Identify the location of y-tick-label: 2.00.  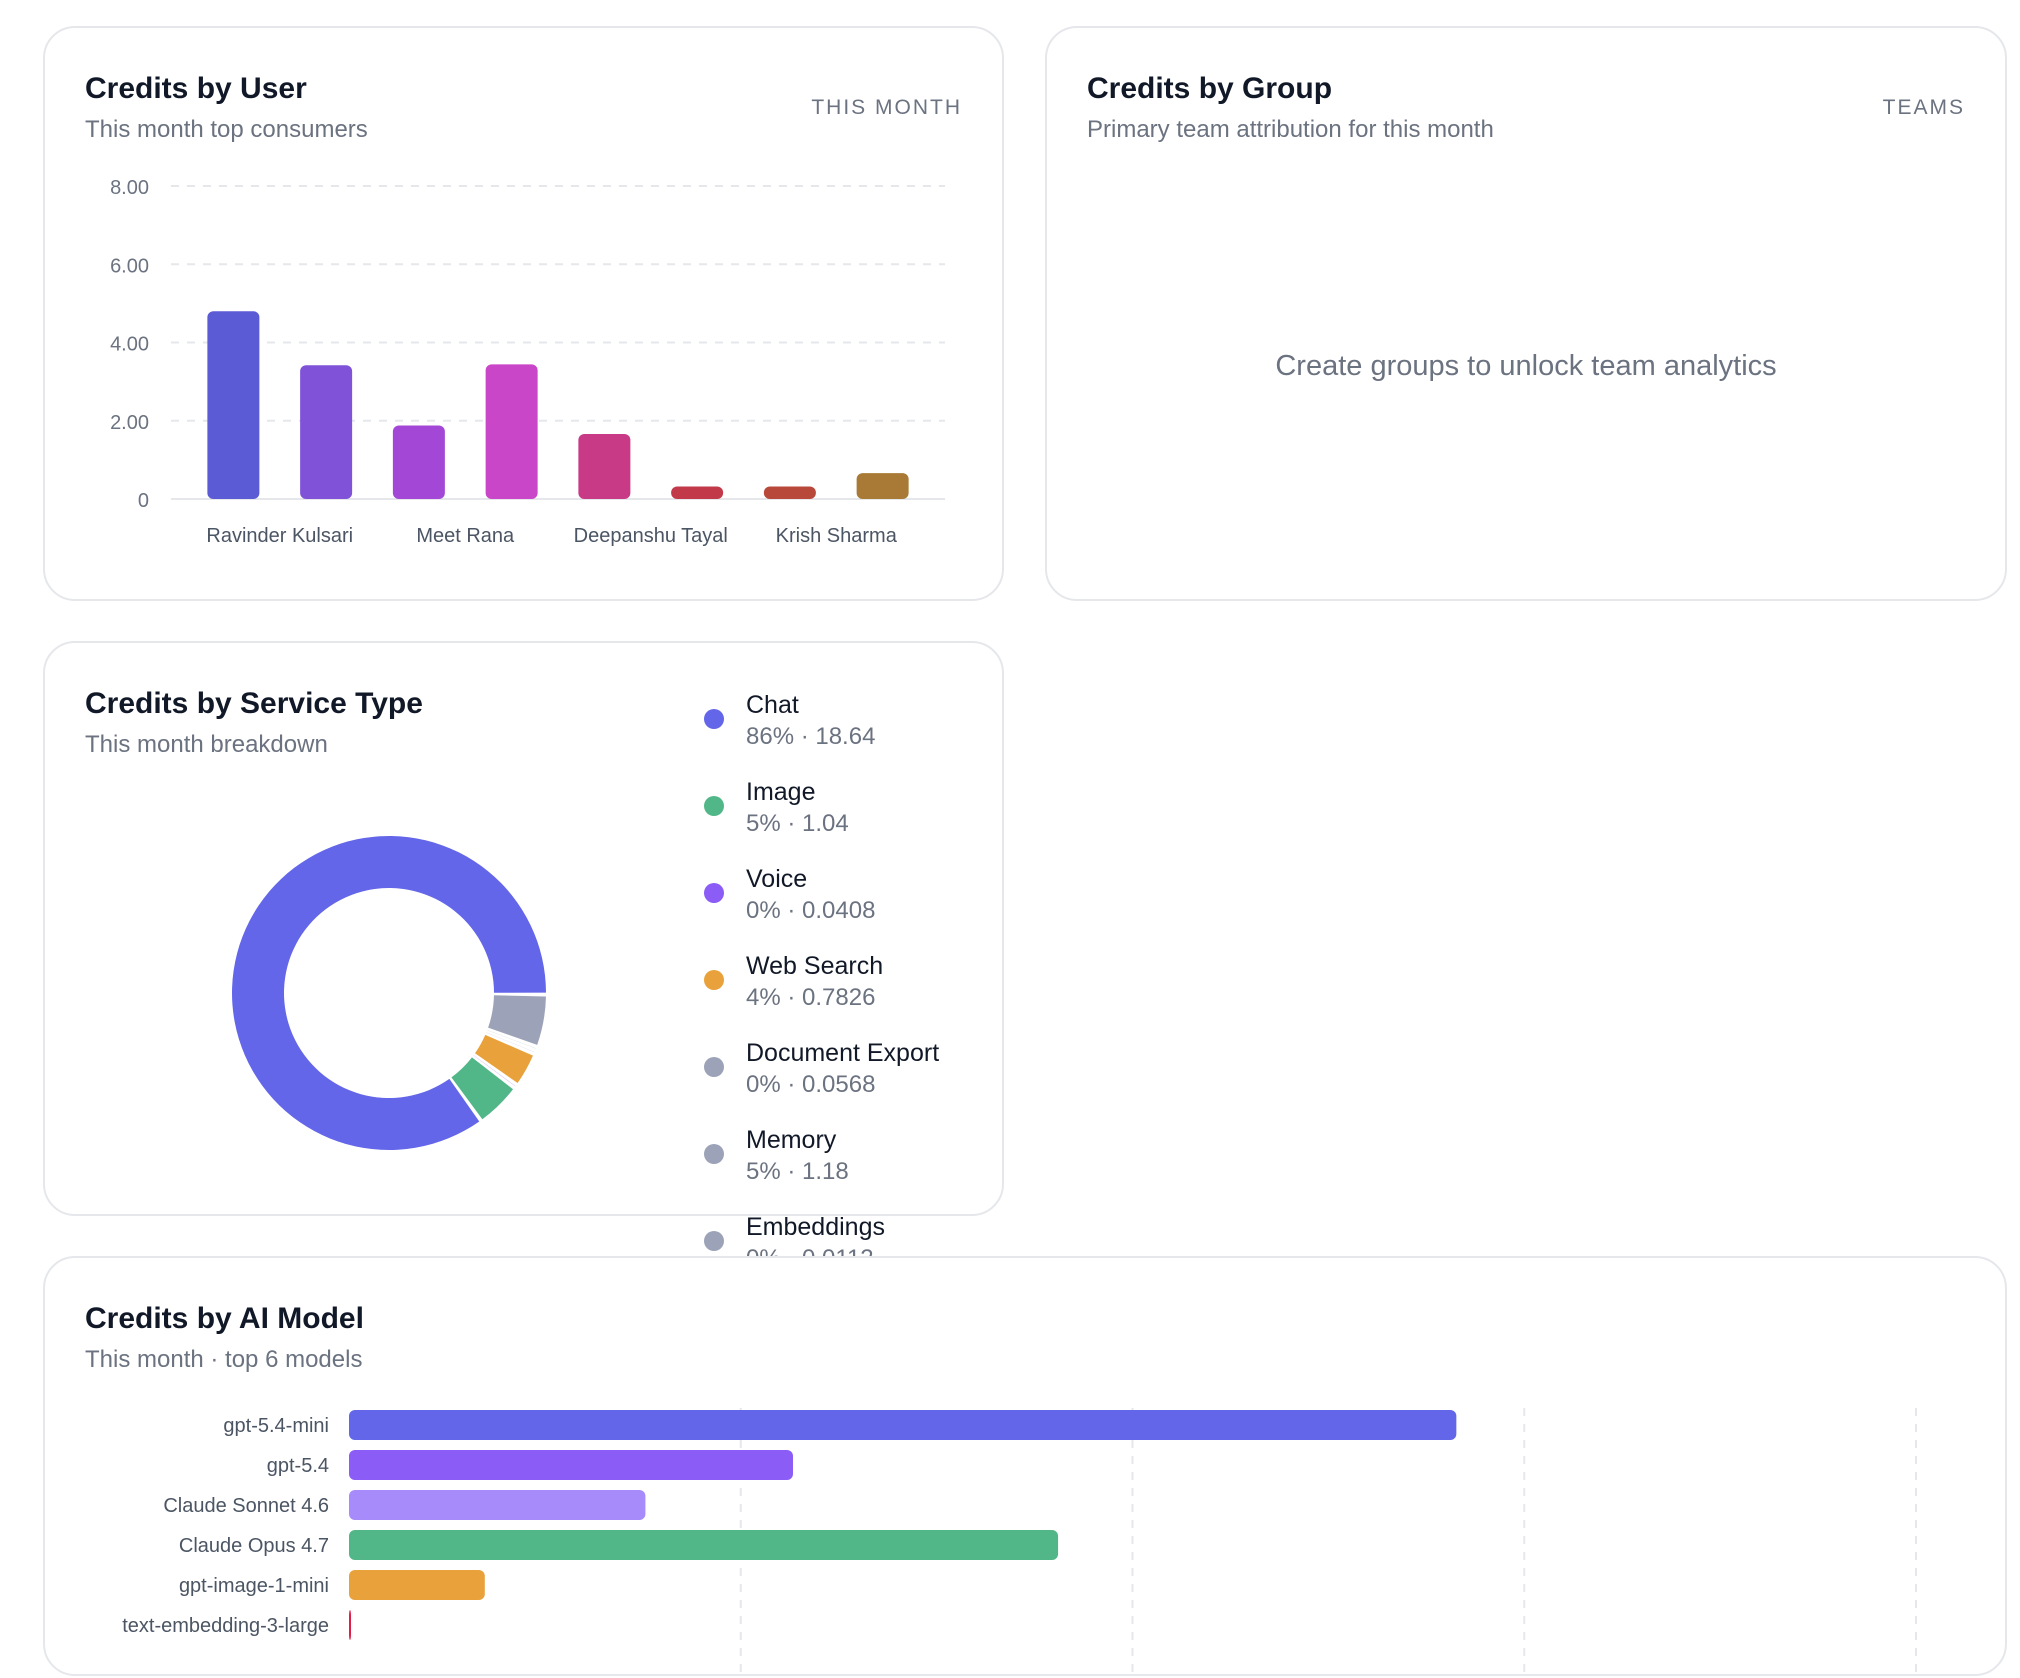
(129, 423).